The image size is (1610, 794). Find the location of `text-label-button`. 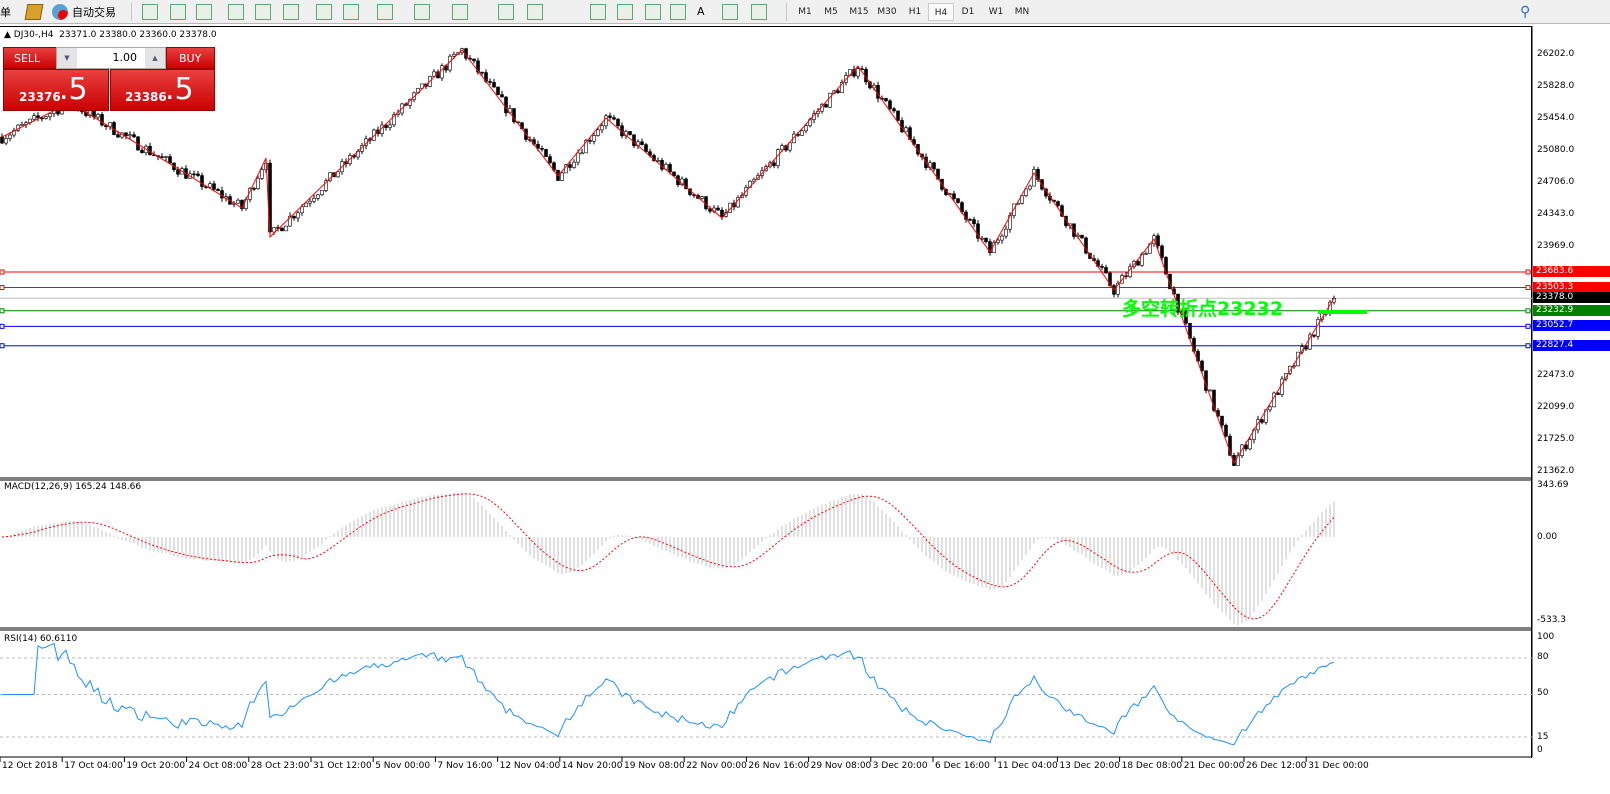

text-label-button is located at coordinates (759, 11).